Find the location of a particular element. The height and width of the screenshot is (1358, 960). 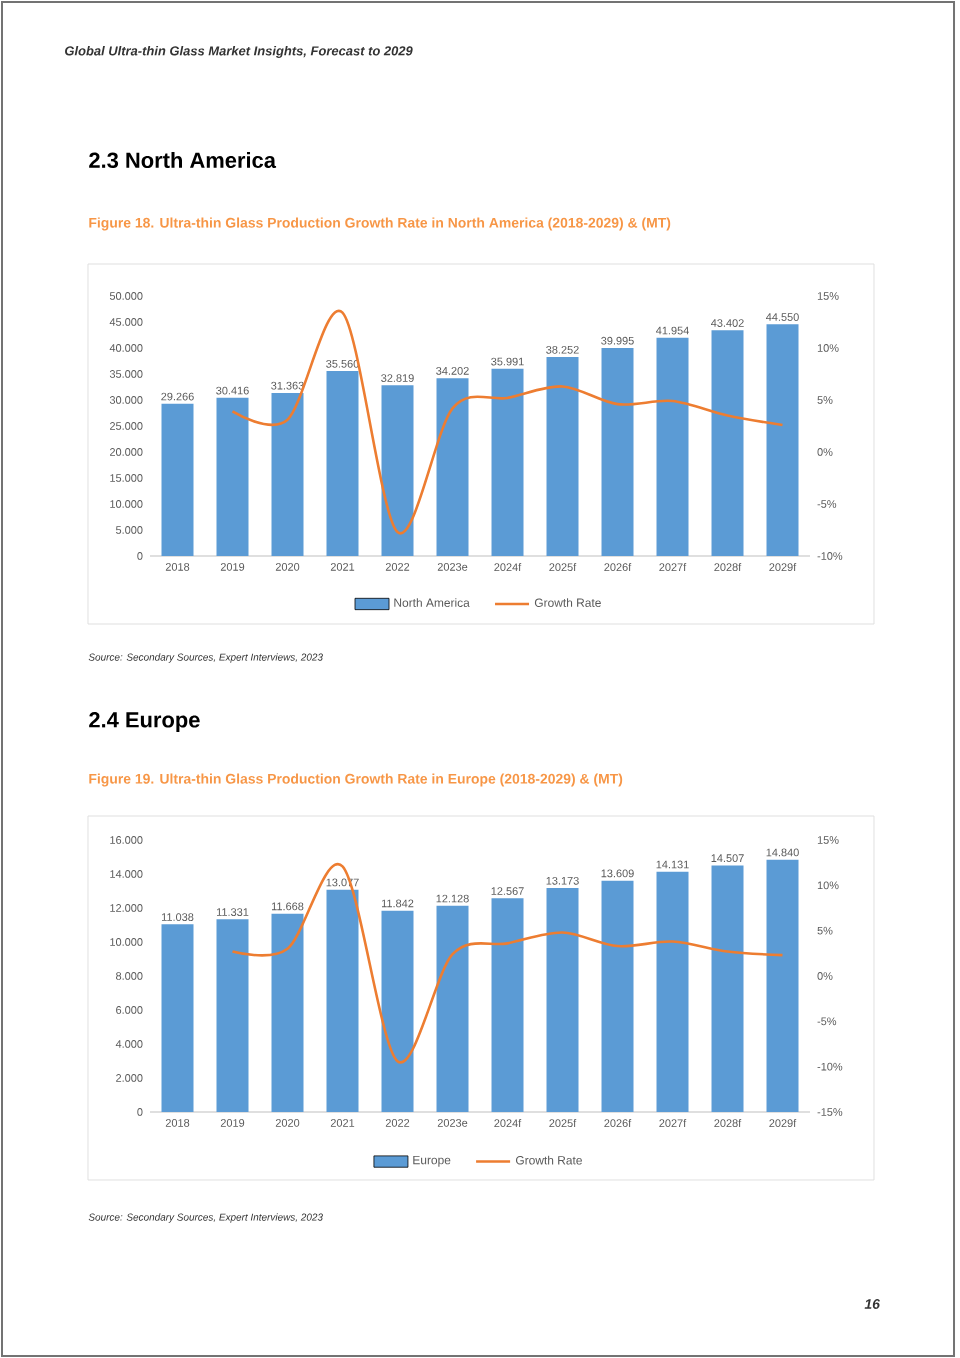

chart-subtitle: 2.3 North America is located at coordinates (183, 160).